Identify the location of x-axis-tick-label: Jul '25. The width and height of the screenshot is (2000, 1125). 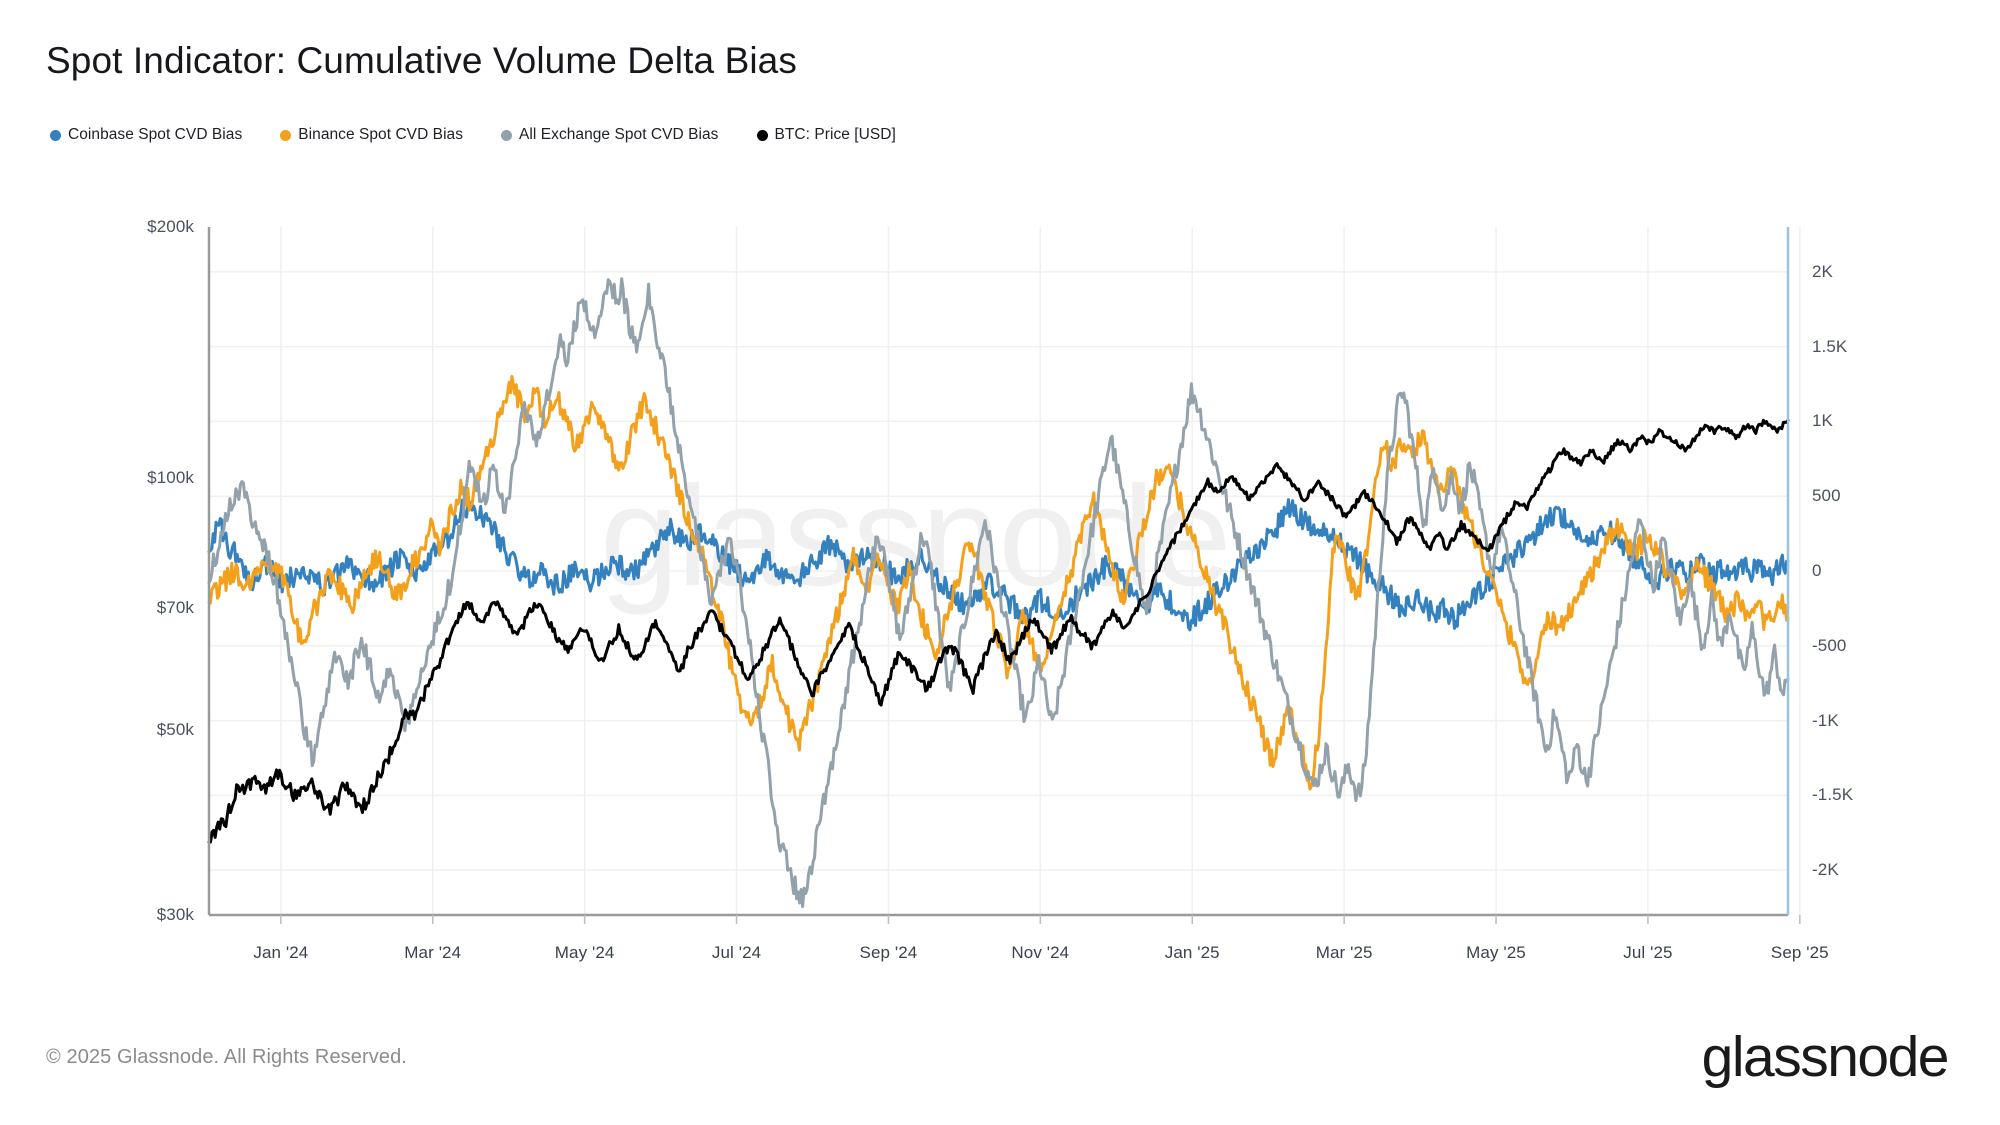
(1648, 952).